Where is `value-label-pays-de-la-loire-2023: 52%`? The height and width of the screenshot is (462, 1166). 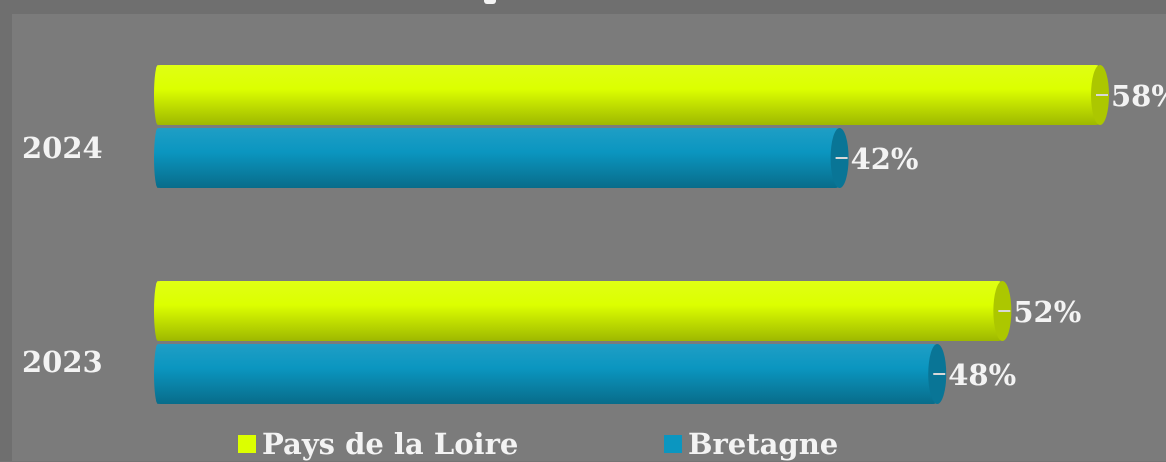
value-label-pays-de-la-loire-2023: 52% is located at coordinates (1047, 312).